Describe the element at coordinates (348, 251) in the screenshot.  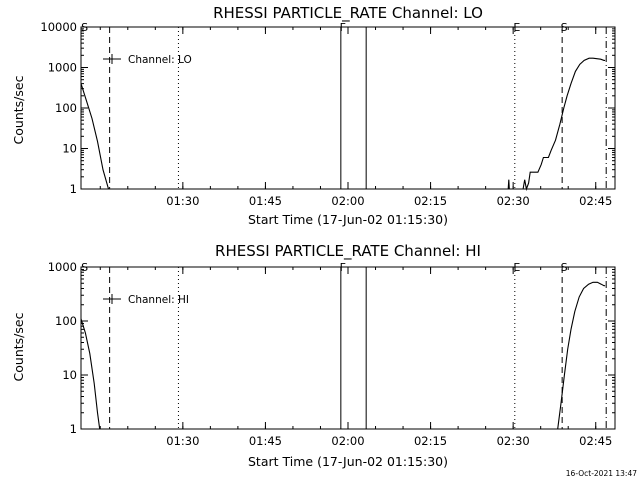
I see `chart-title: RHESSI PARTICLE_RATE Channel: HI` at that location.